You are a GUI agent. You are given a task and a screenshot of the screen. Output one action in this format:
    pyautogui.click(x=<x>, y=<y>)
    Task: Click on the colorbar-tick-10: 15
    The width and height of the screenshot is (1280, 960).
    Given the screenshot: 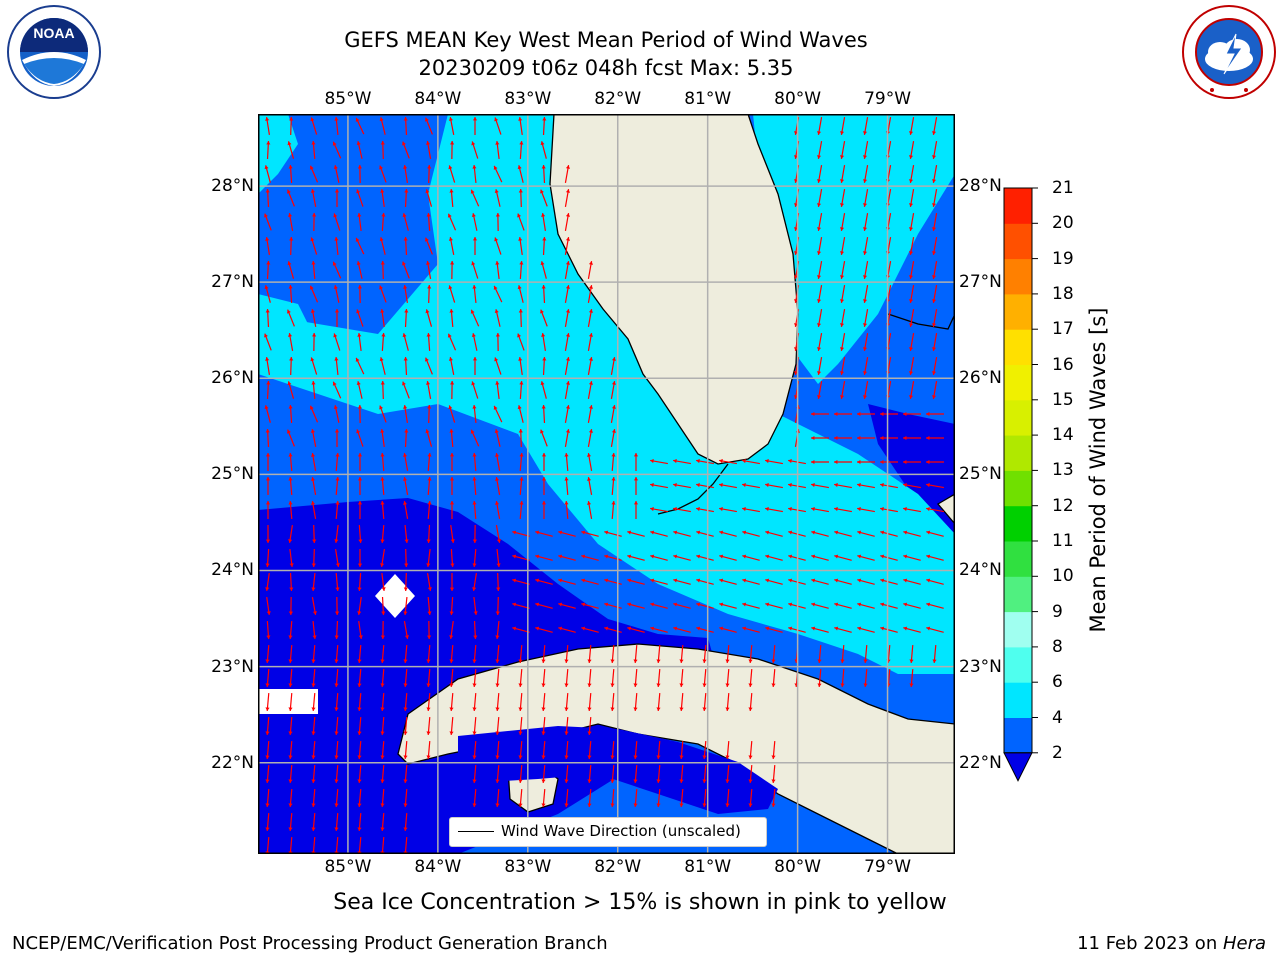 What is the action you would take?
    pyautogui.click(x=1063, y=399)
    